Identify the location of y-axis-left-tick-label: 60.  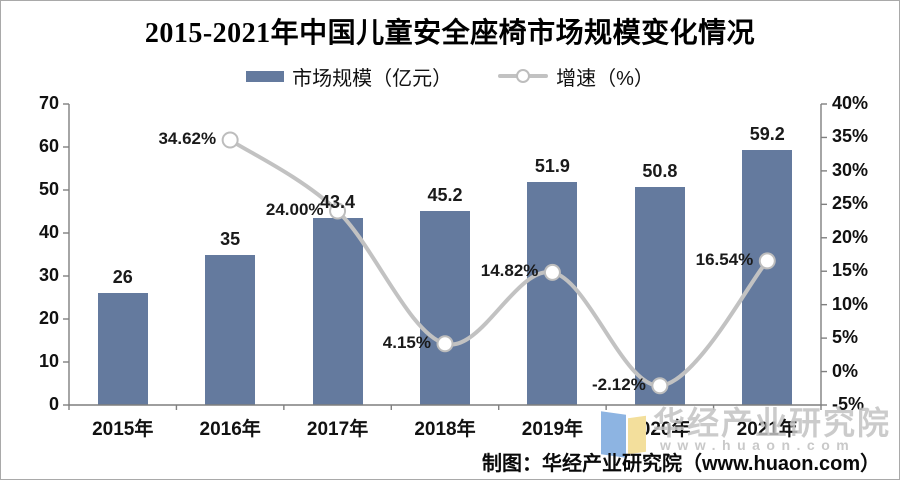
(48, 146).